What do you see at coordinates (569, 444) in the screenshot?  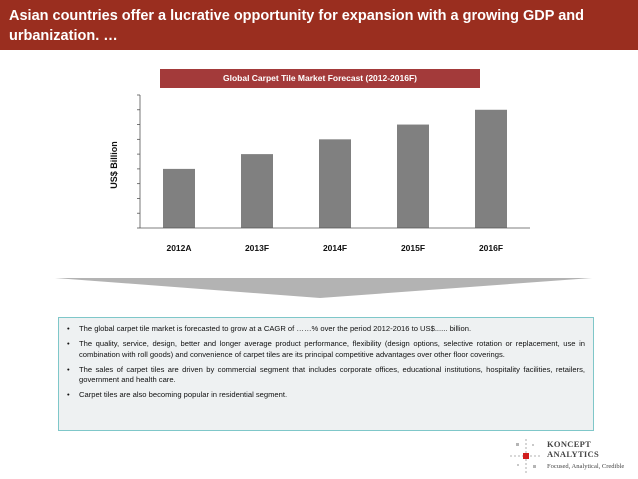 I see `logo-line1: KONCEPT` at bounding box center [569, 444].